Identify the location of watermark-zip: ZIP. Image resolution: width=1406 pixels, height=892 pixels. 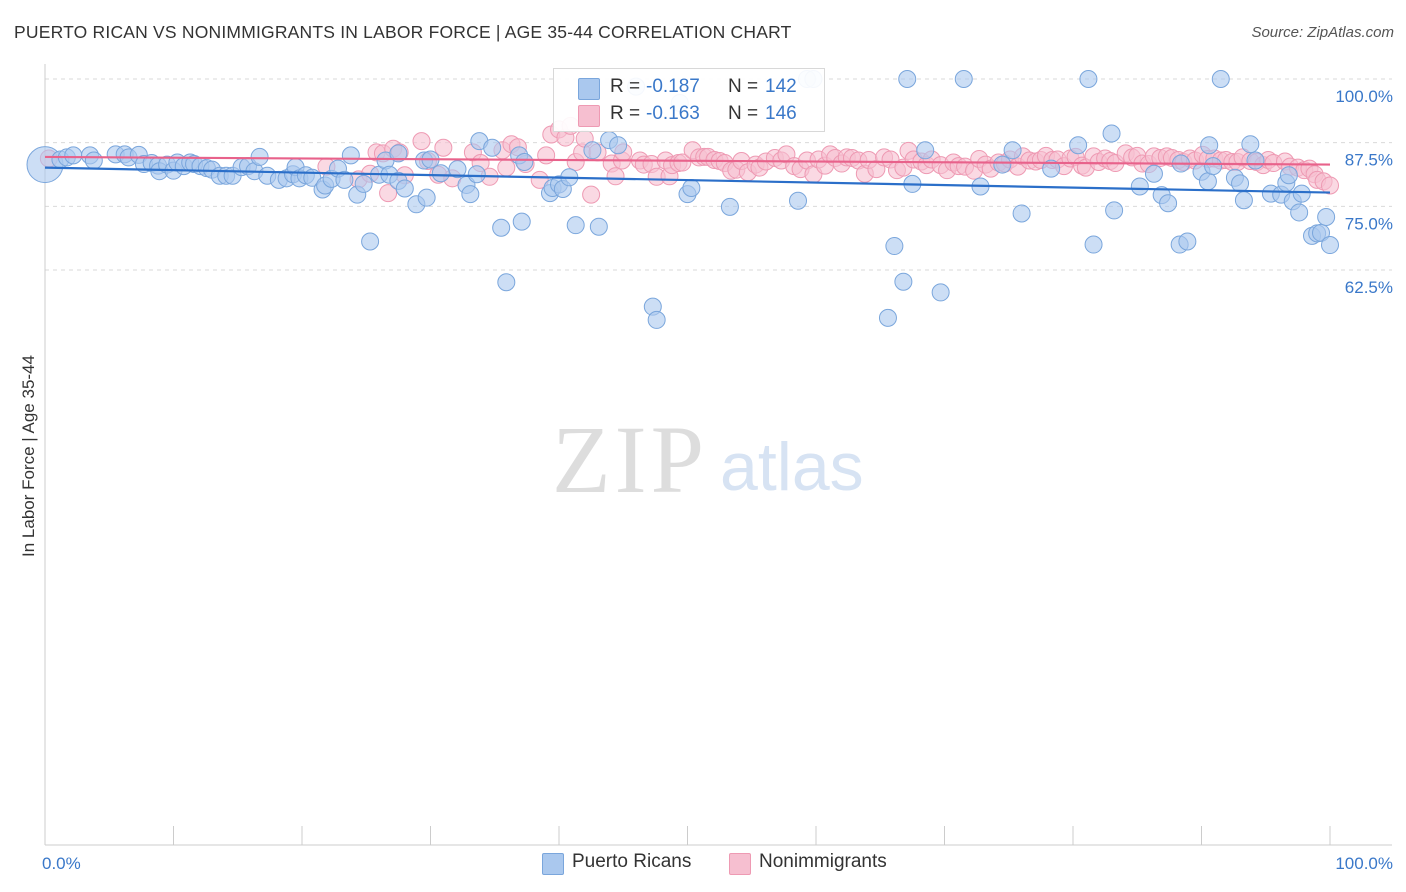
(630, 459).